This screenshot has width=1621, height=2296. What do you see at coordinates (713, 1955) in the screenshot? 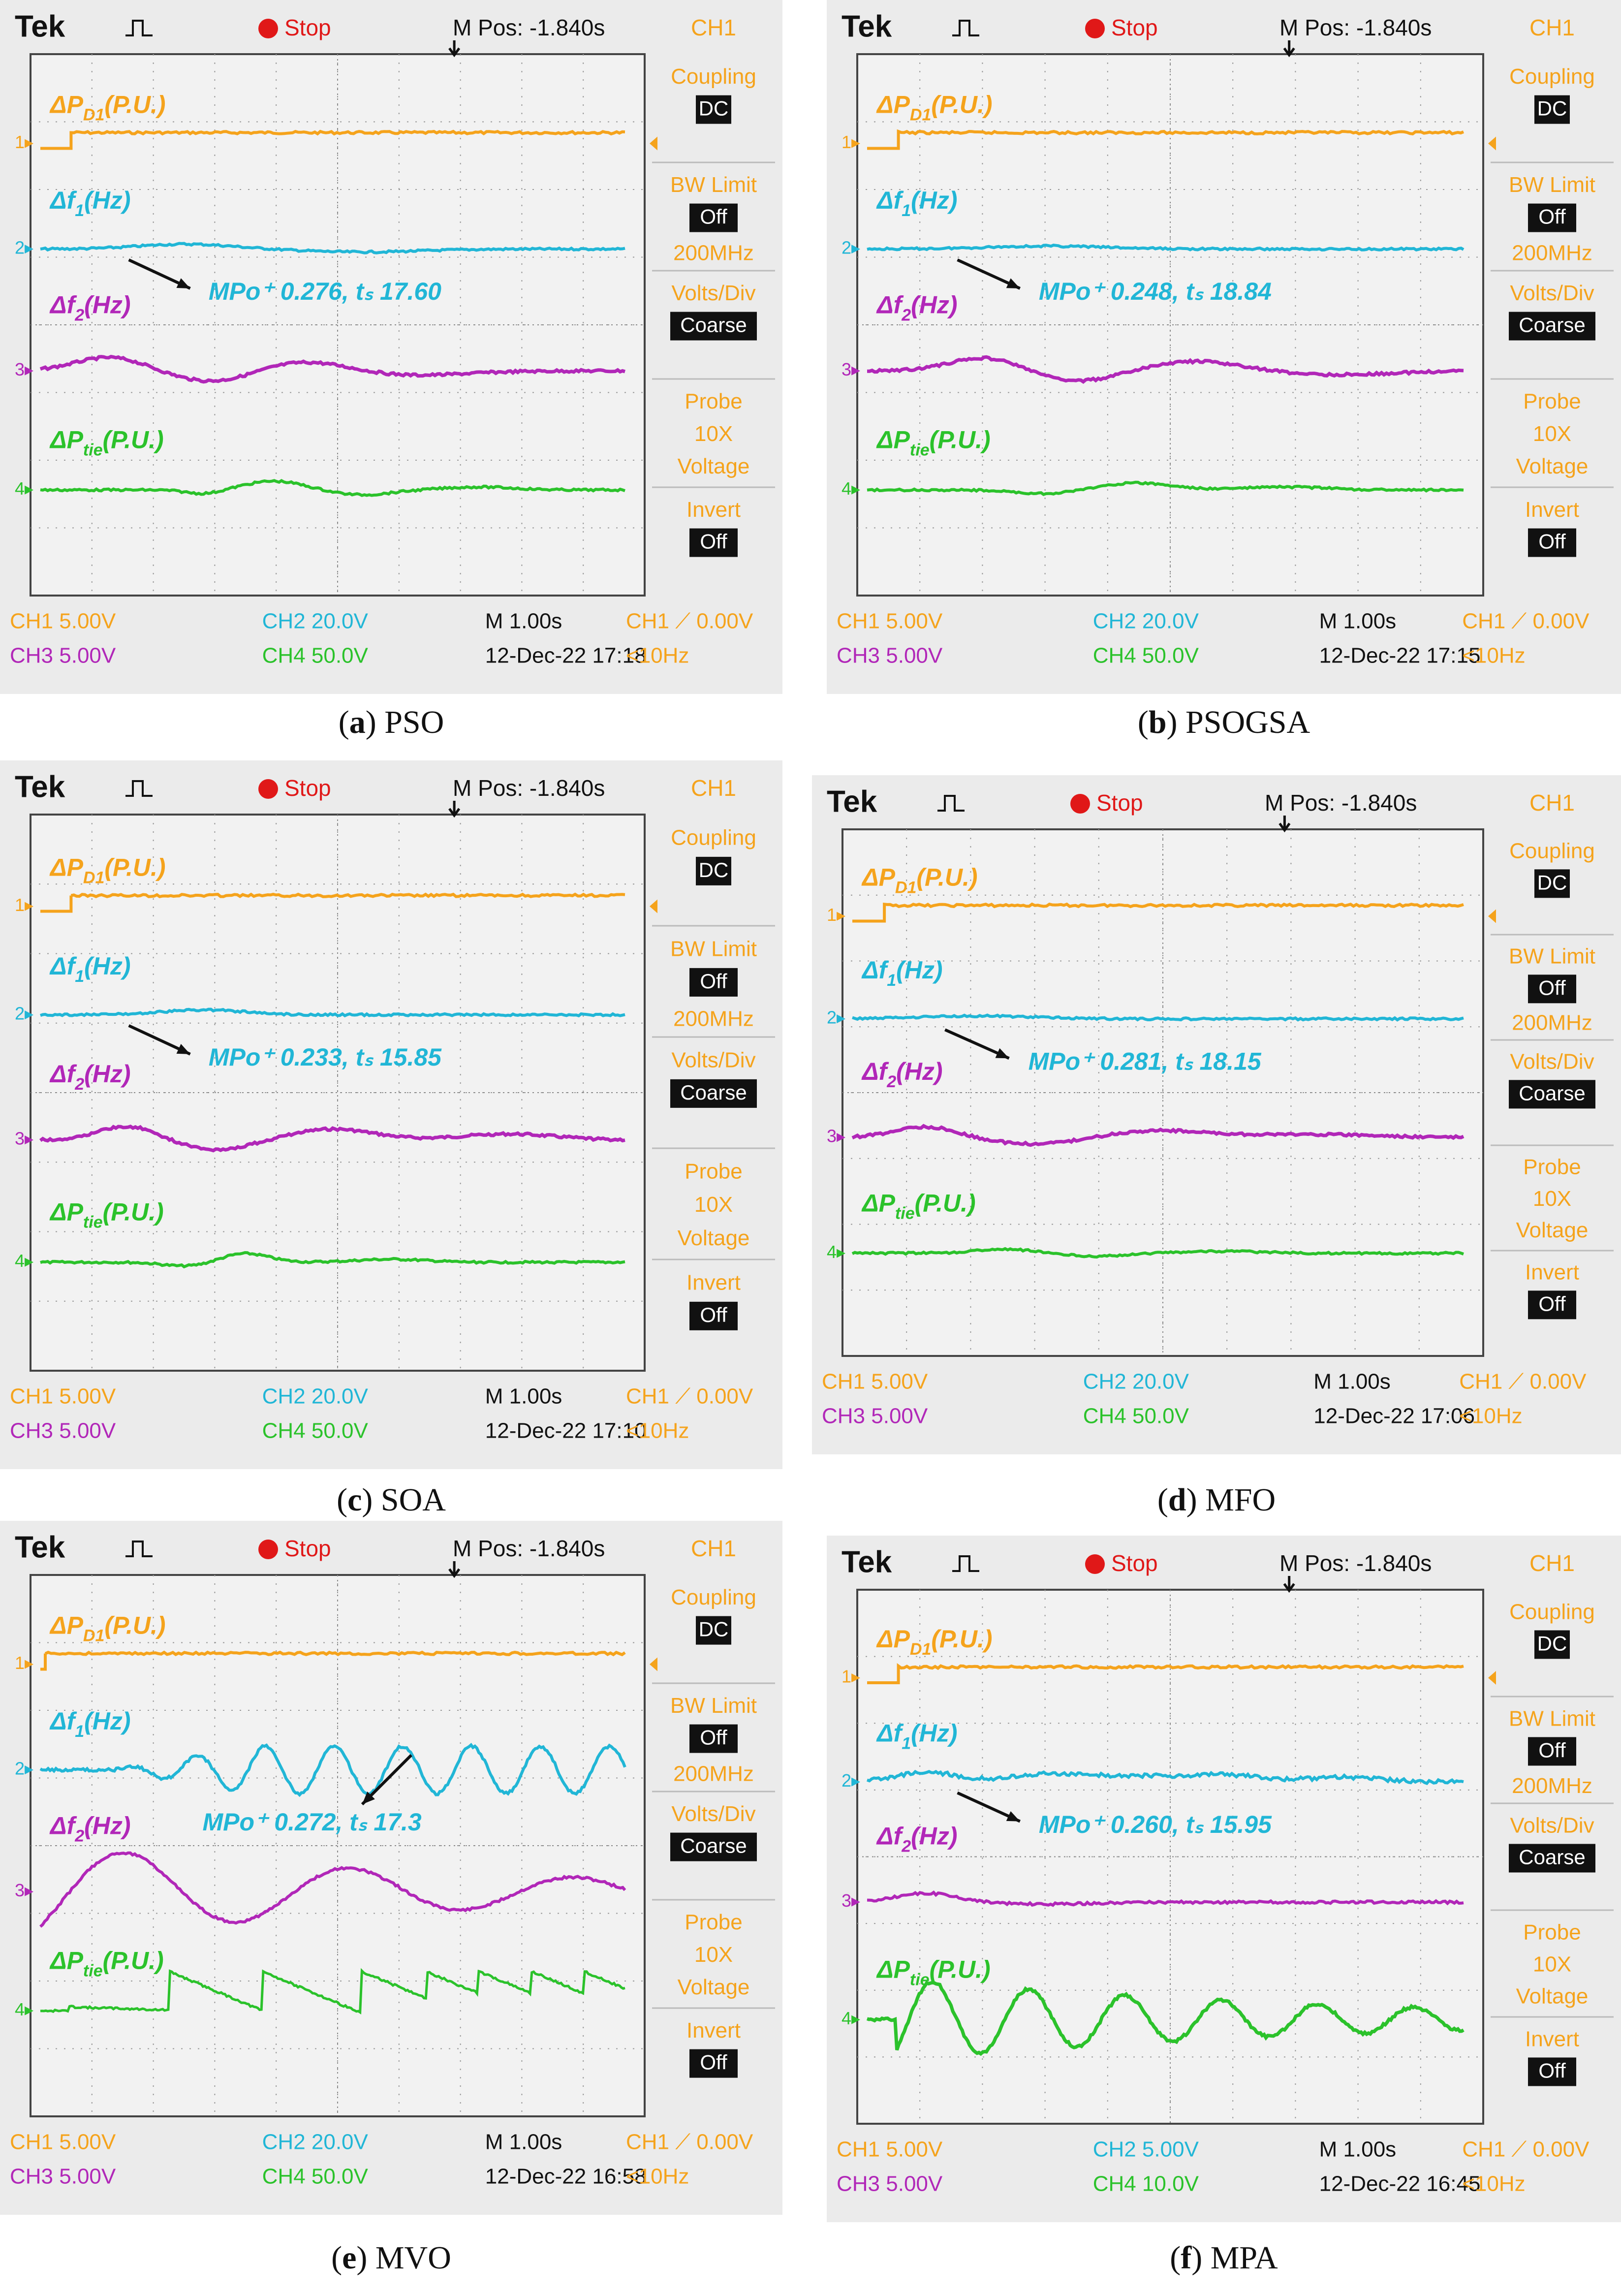
I see `menu-line: 10X` at bounding box center [713, 1955].